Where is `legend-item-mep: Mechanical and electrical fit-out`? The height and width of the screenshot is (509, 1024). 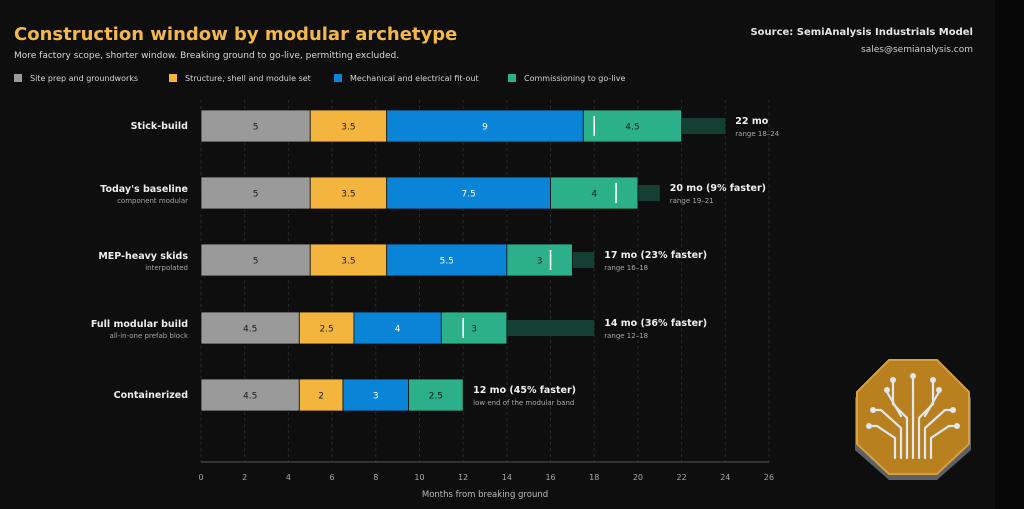
legend-item-mep: Mechanical and electrical fit-out is located at coordinates (406, 78).